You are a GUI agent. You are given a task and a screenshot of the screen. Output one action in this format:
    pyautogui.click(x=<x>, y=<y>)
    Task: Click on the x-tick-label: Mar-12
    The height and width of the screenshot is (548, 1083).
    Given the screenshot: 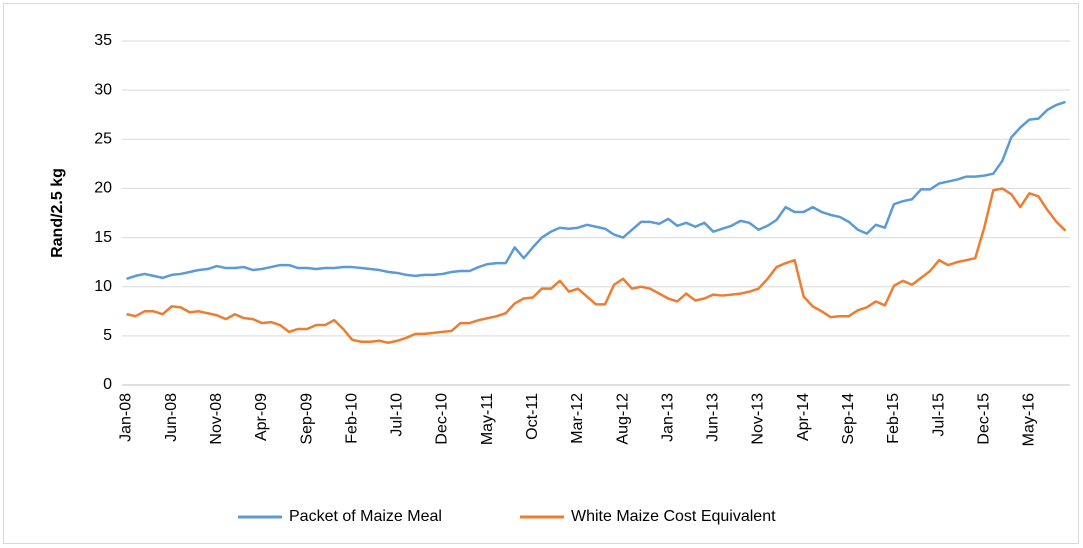 What is the action you would take?
    pyautogui.click(x=577, y=418)
    